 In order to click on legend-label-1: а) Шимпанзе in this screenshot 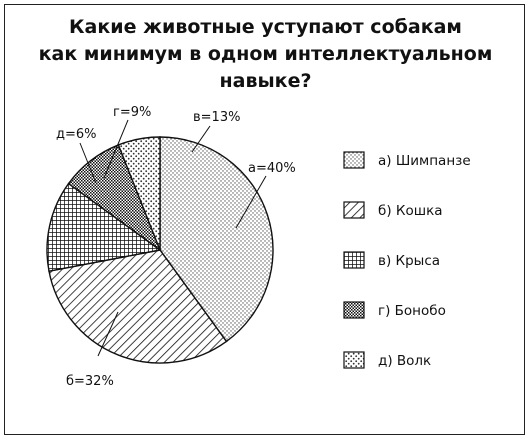, I will do `click(424, 161)`.